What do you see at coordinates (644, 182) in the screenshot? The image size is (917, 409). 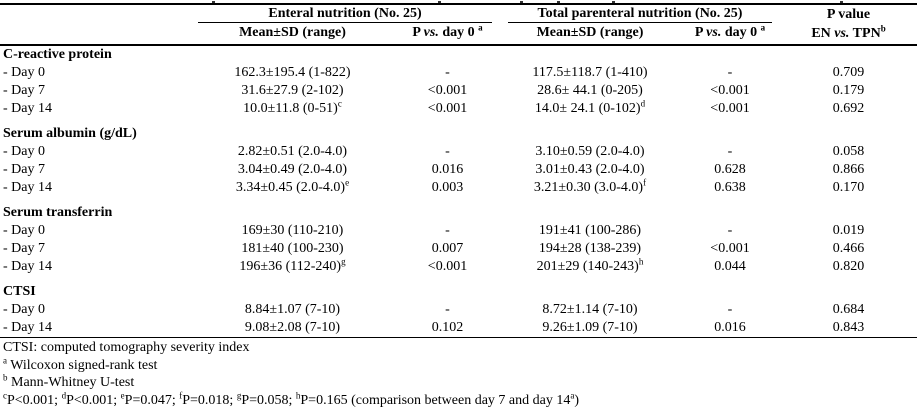 I see `value-superscript: f` at bounding box center [644, 182].